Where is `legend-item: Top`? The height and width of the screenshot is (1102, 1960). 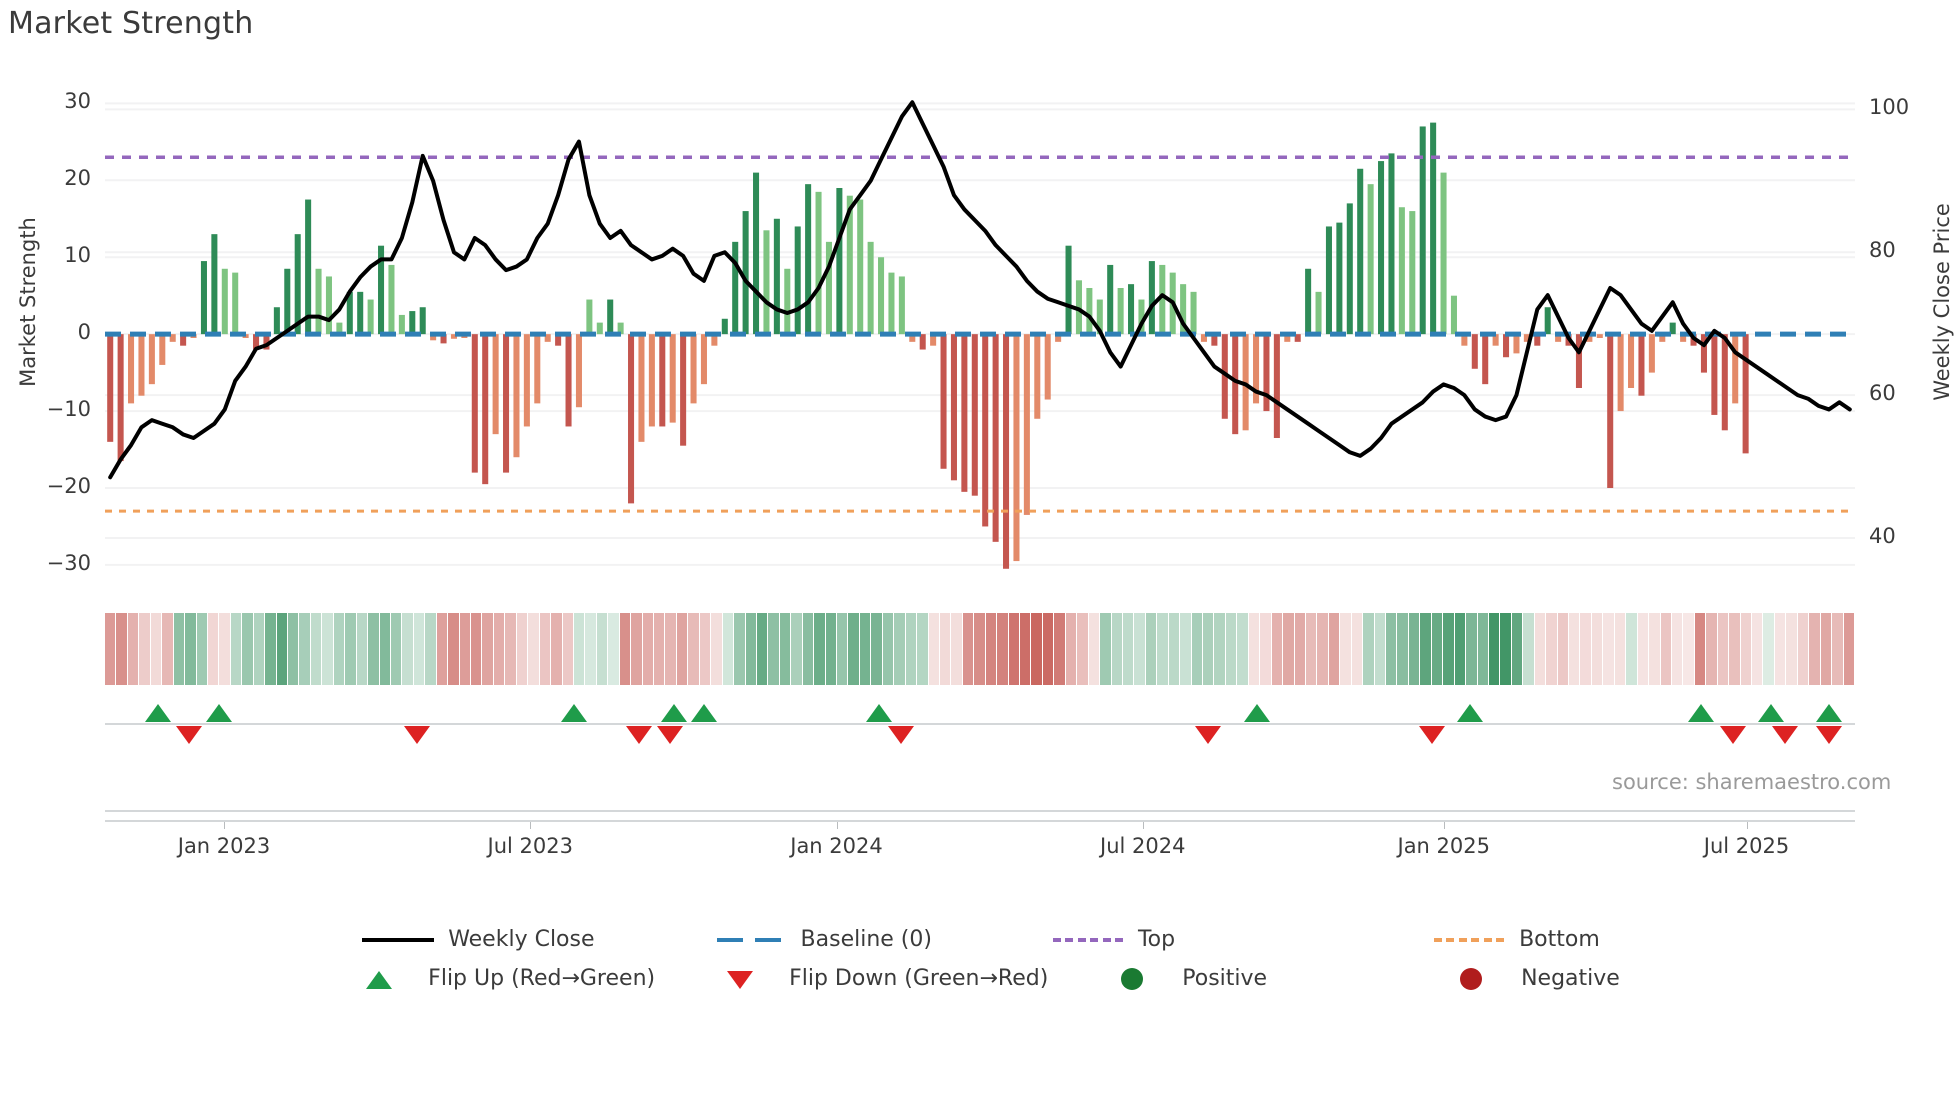 legend-item: Top is located at coordinates (1112, 939).